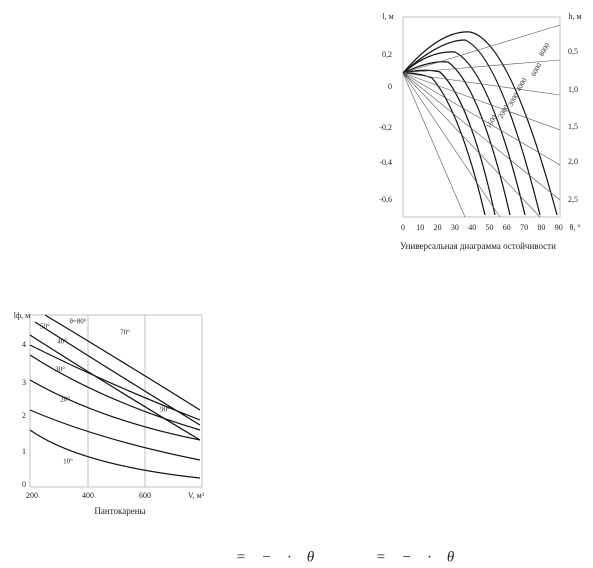 This screenshot has width=593, height=568. Describe the element at coordinates (77, 322) in the screenshot. I see `curve-label: θ=80°` at that location.